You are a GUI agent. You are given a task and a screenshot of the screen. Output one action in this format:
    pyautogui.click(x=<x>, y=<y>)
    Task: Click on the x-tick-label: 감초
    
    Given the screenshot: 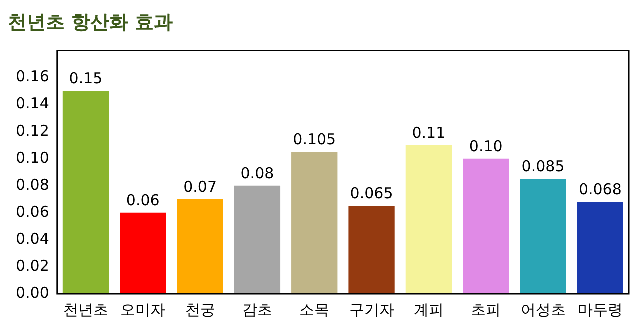 What is the action you would take?
    pyautogui.click(x=257, y=309)
    